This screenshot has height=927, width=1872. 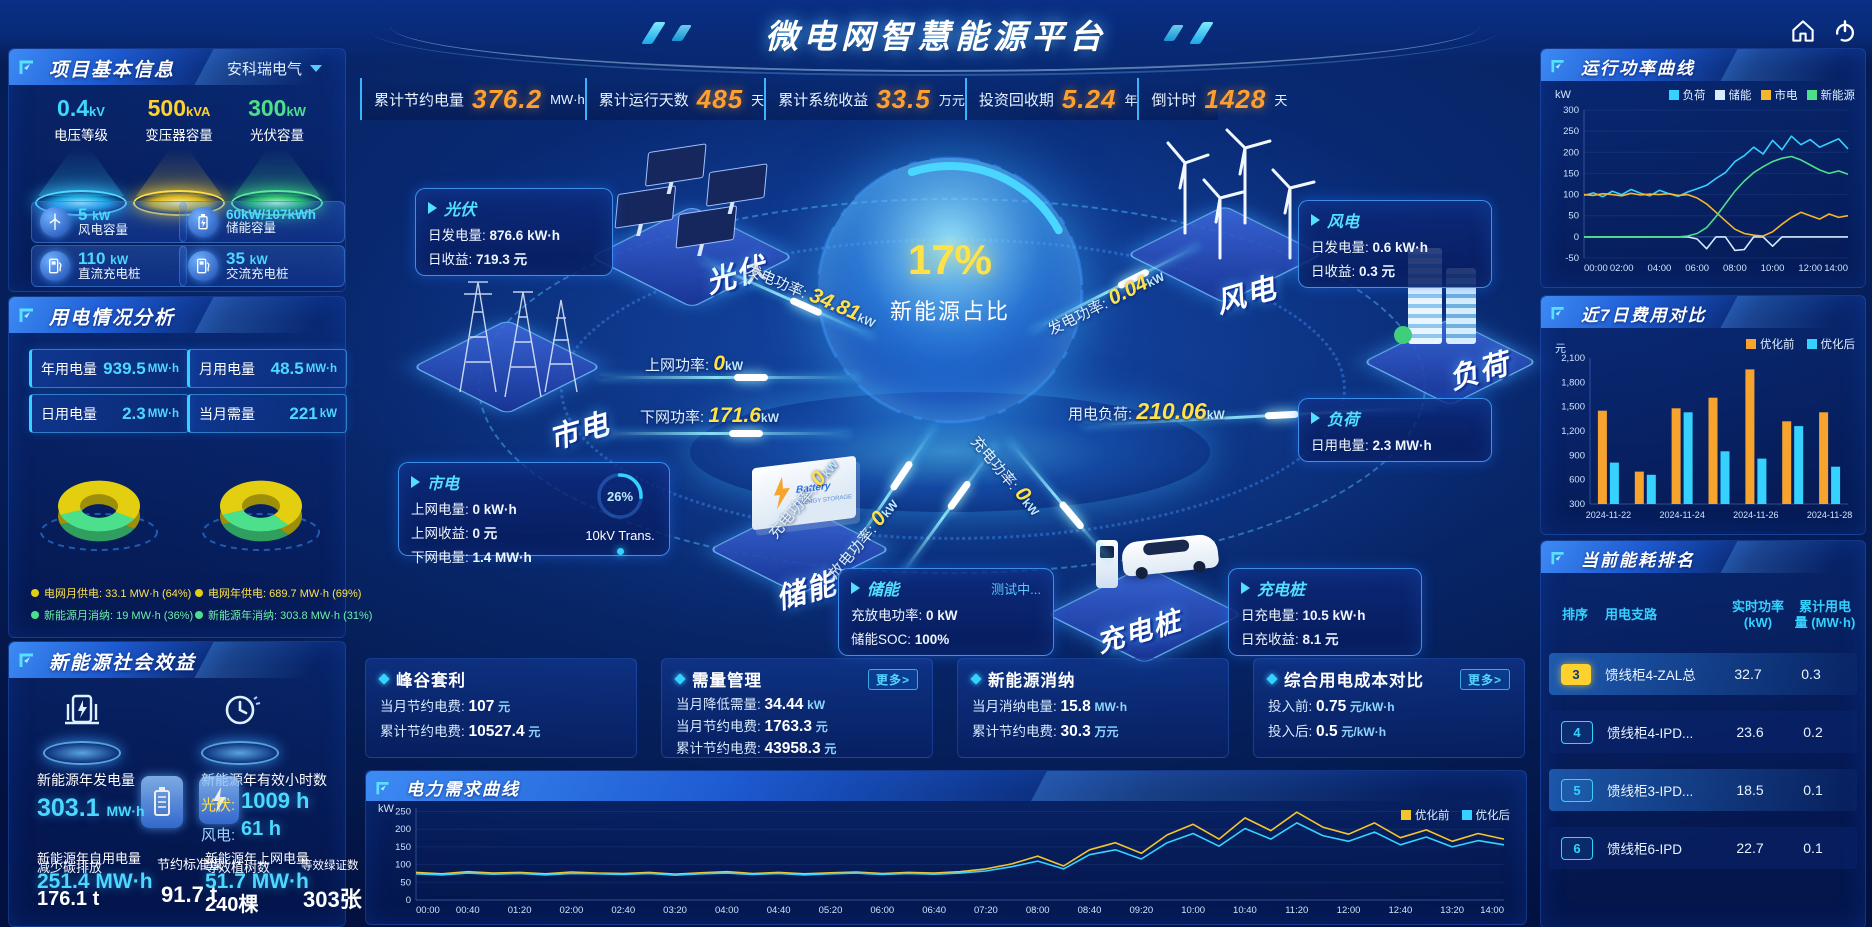 I want to click on svg-text: 0, so click(x=408, y=900).